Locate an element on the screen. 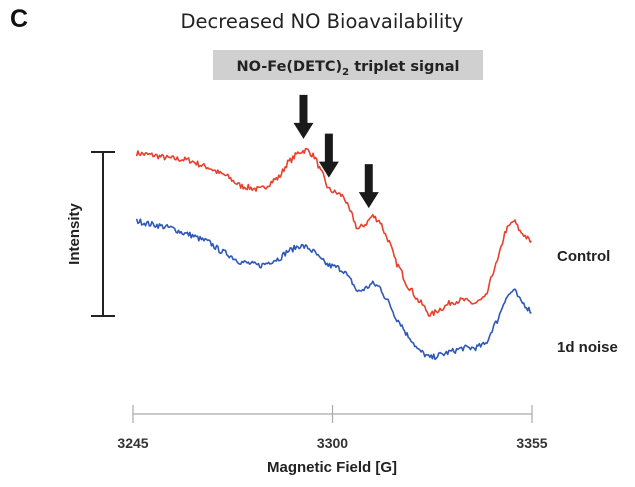  x-tick-label: 3355 is located at coordinates (531, 443).